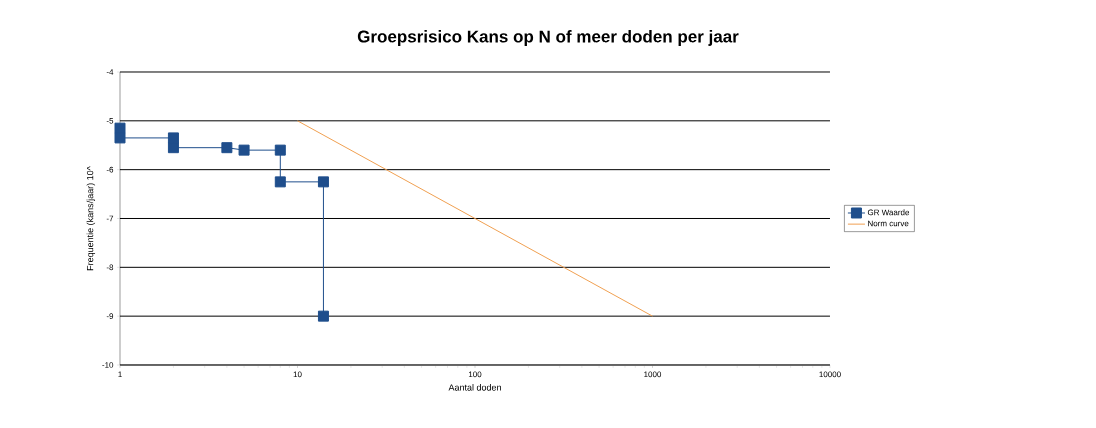 This screenshot has height=428, width=1096. I want to click on y-tick-label: -4, so click(110, 72).